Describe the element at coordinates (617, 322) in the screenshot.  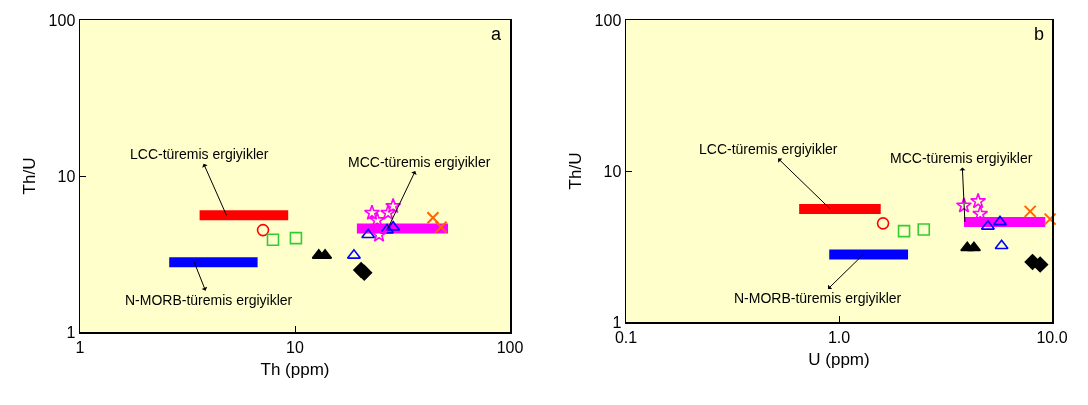
I see `y-tick-label: 1` at that location.